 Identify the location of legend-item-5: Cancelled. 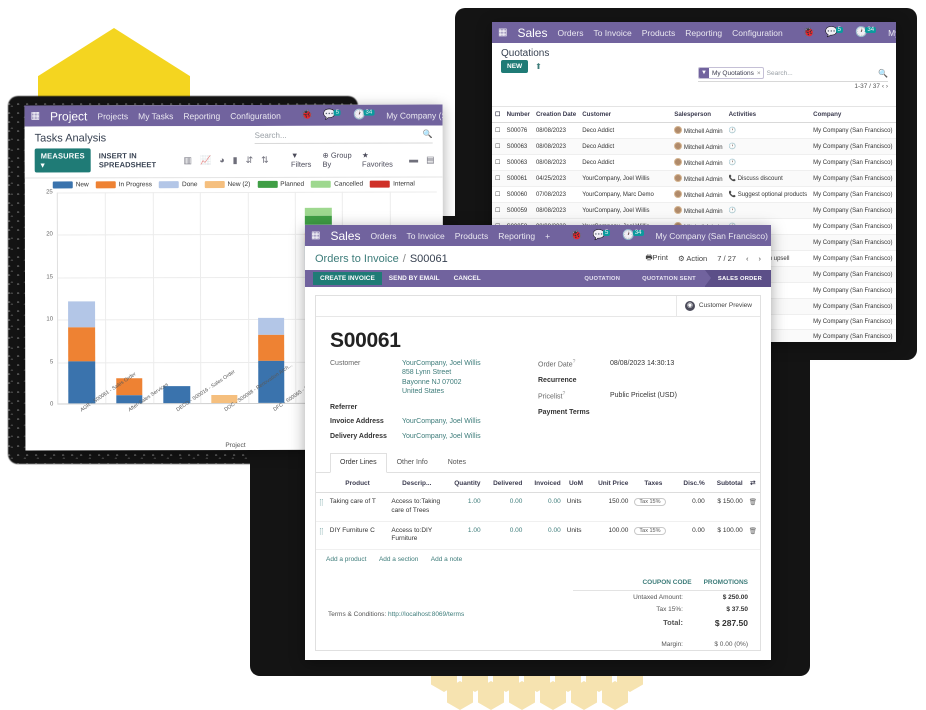
(337, 184).